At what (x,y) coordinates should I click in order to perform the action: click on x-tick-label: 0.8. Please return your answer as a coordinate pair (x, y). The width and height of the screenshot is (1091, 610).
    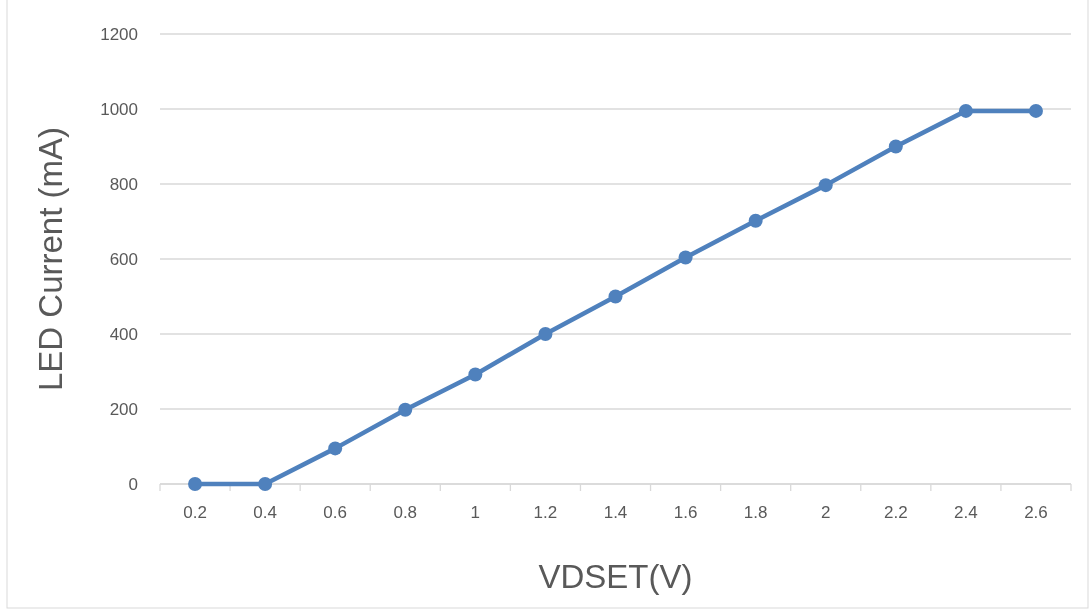
    Looking at the image, I should click on (405, 512).